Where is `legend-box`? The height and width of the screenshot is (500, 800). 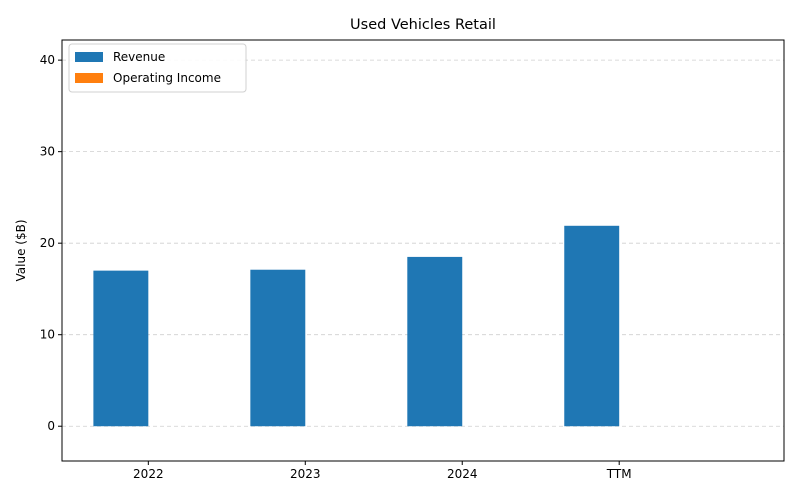 legend-box is located at coordinates (157, 68).